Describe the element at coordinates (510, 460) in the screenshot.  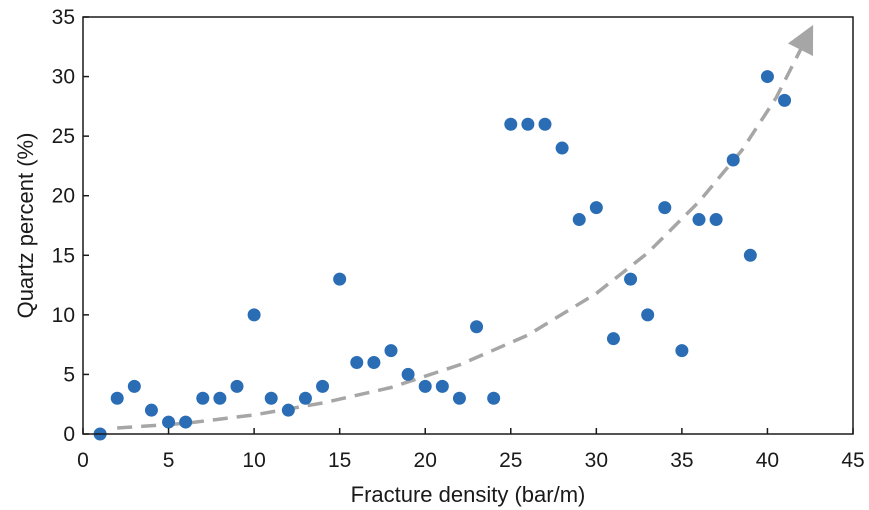
I see `x-tick-label: 25` at that location.